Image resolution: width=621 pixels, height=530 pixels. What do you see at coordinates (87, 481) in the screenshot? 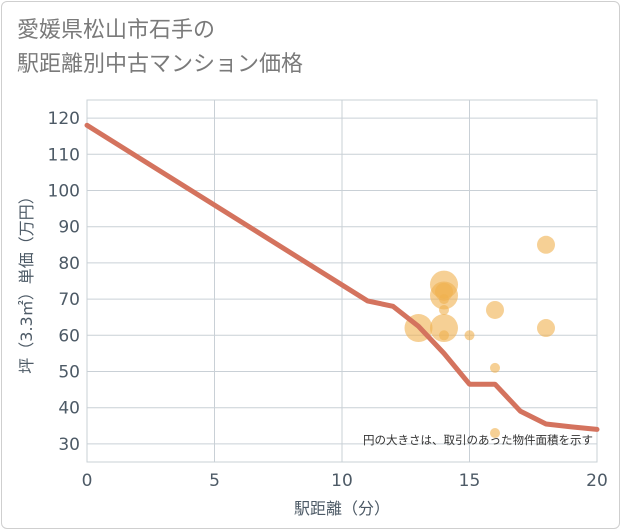
I see `x-tick-label: 0` at bounding box center [87, 481].